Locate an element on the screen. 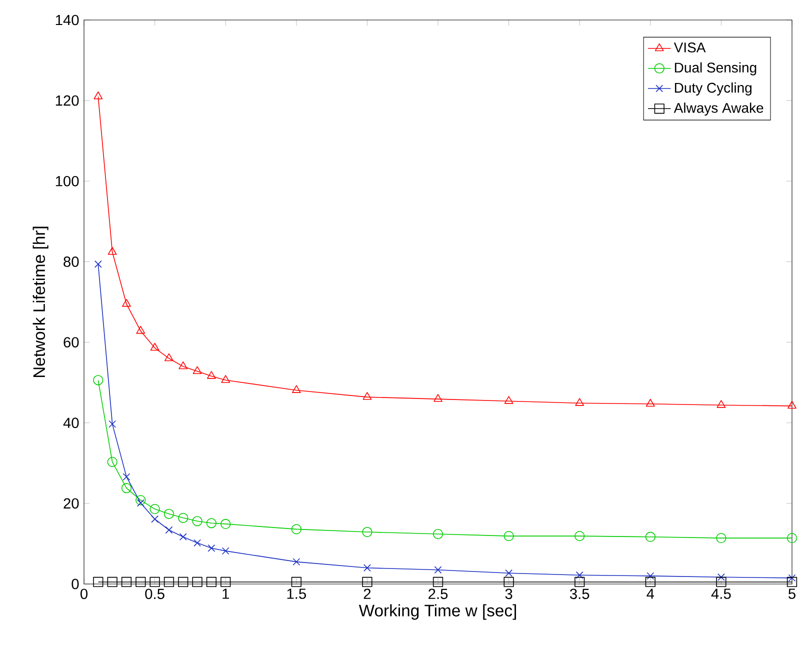 The height and width of the screenshot is (653, 803). legend-label: Dual Sensing is located at coordinates (715, 69).